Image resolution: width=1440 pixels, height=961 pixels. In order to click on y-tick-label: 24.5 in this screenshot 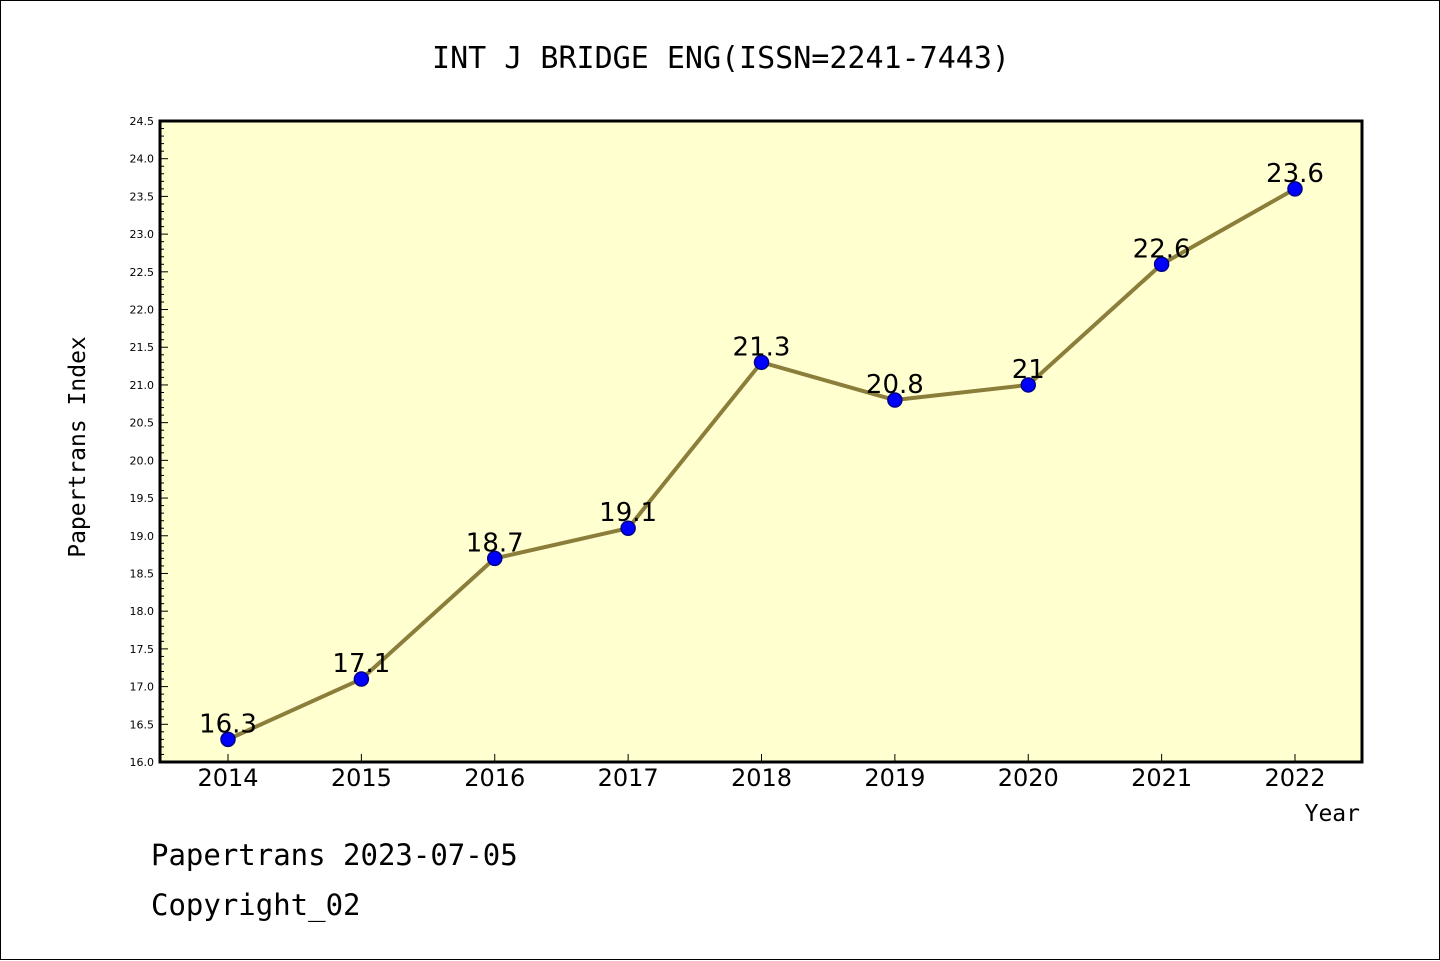, I will do `click(142, 121)`.